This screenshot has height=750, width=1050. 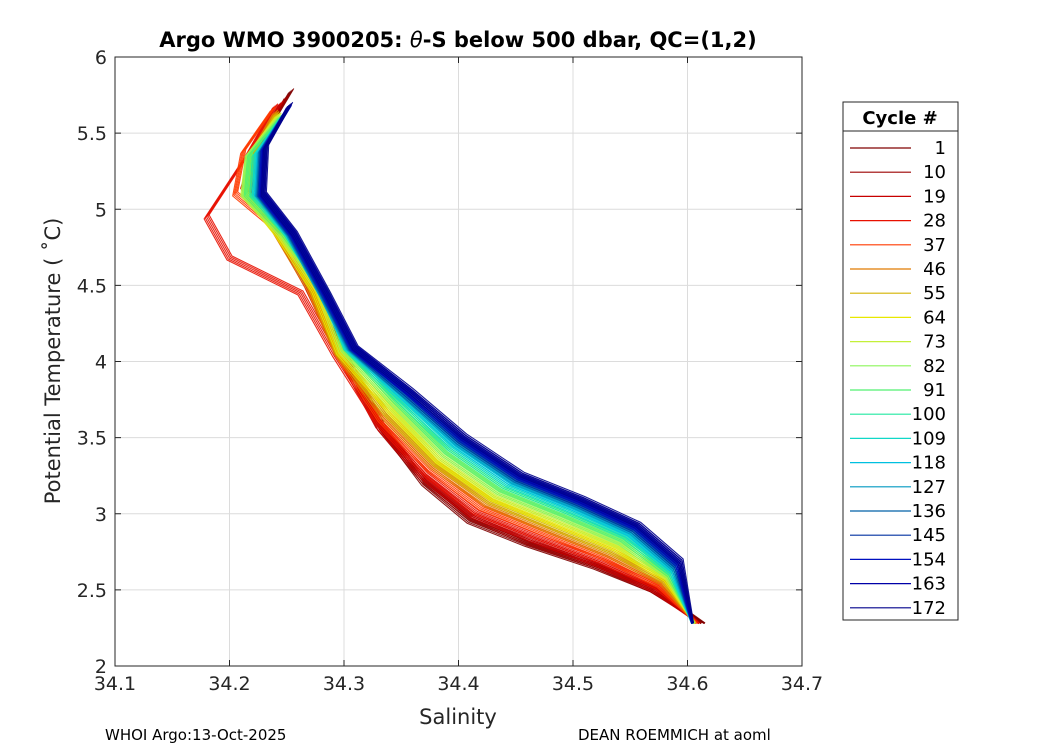 What do you see at coordinates (92, 286) in the screenshot?
I see `y-tick-label: 4.5` at bounding box center [92, 286].